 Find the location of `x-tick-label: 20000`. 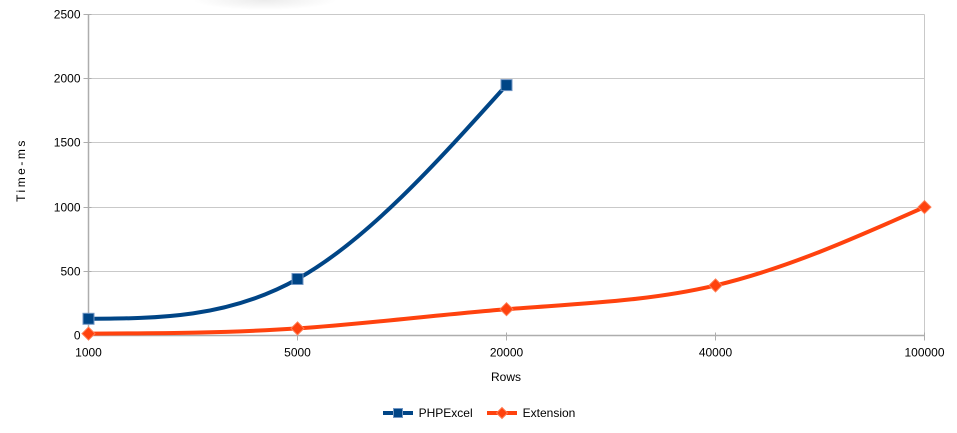

x-tick-label: 20000 is located at coordinates (507, 353).